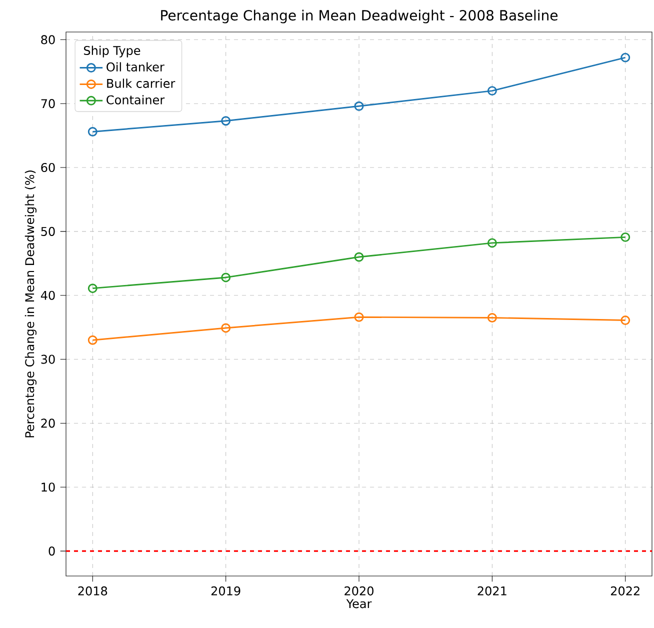 The width and height of the screenshot is (654, 628). Describe the element at coordinates (48, 359) in the screenshot. I see `y-tick-label: 30` at that location.